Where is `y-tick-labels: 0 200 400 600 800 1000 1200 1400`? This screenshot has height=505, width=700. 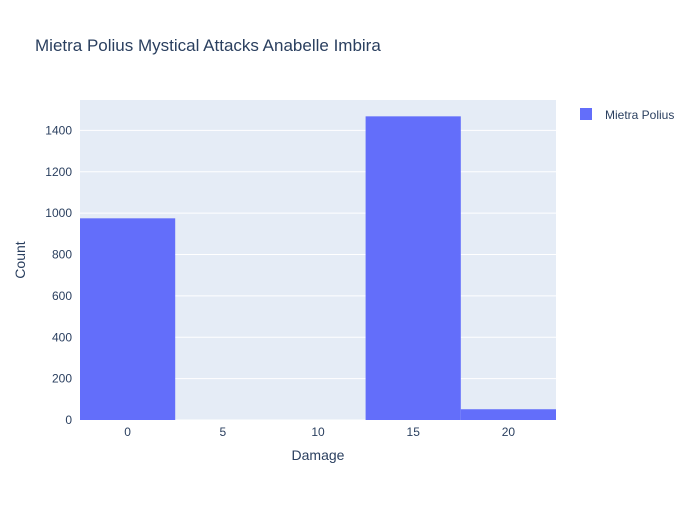 y-tick-labels: 0 200 400 600 800 1000 1200 1400 is located at coordinates (58, 275).